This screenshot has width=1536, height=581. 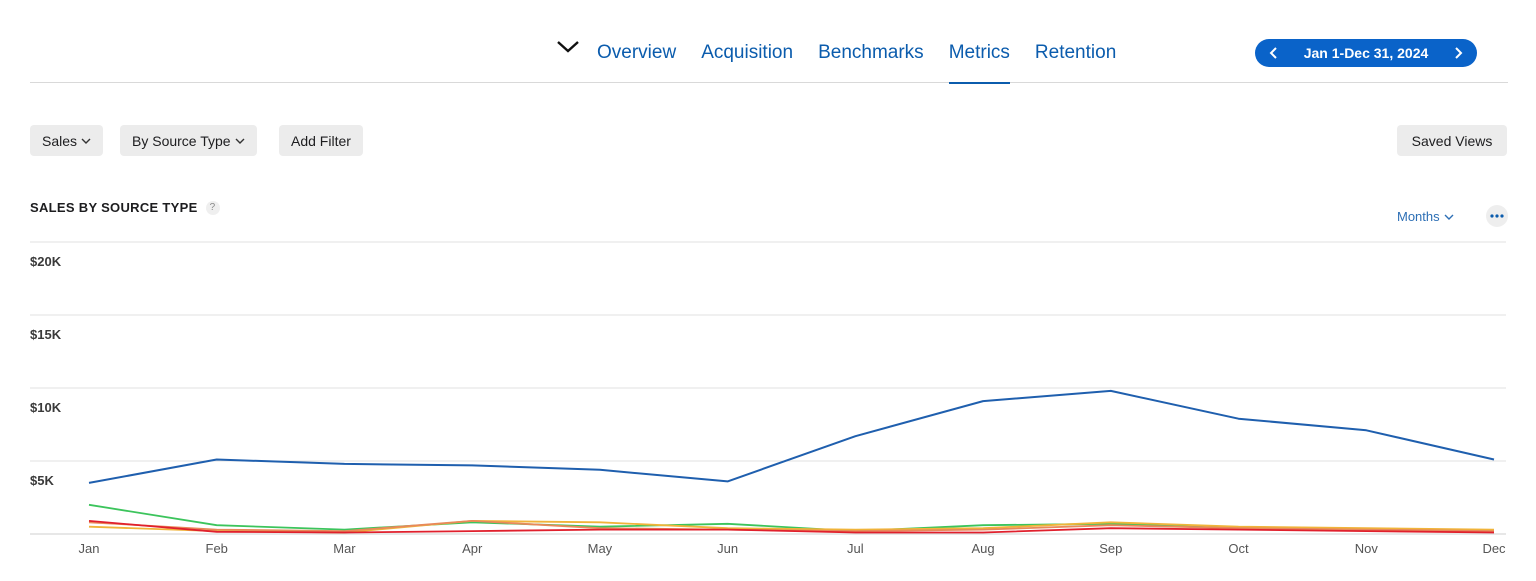 I want to click on x-tick-label: Jul, so click(x=855, y=548).